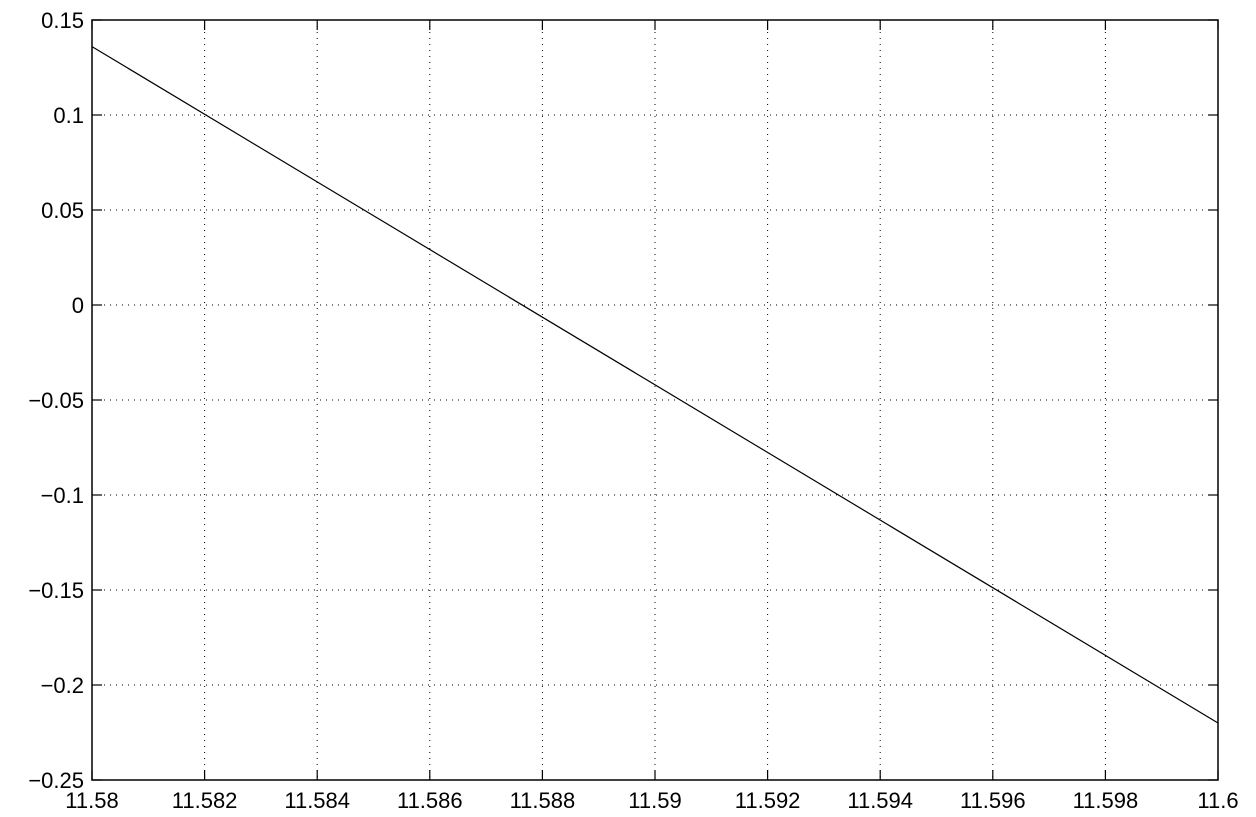 The height and width of the screenshot is (817, 1256). What do you see at coordinates (56, 780) in the screenshot?
I see `y-tick-label: −0.25` at bounding box center [56, 780].